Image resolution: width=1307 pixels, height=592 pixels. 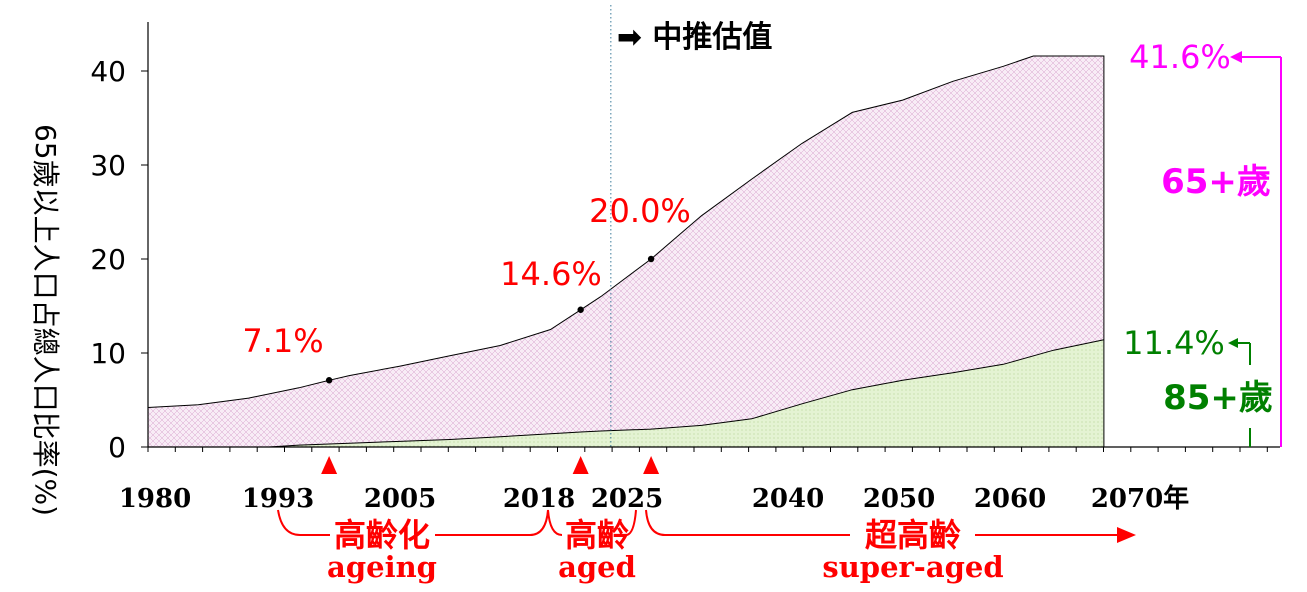 What do you see at coordinates (1126, 535) in the screenshot?
I see `stage-arrowhead` at bounding box center [1126, 535].